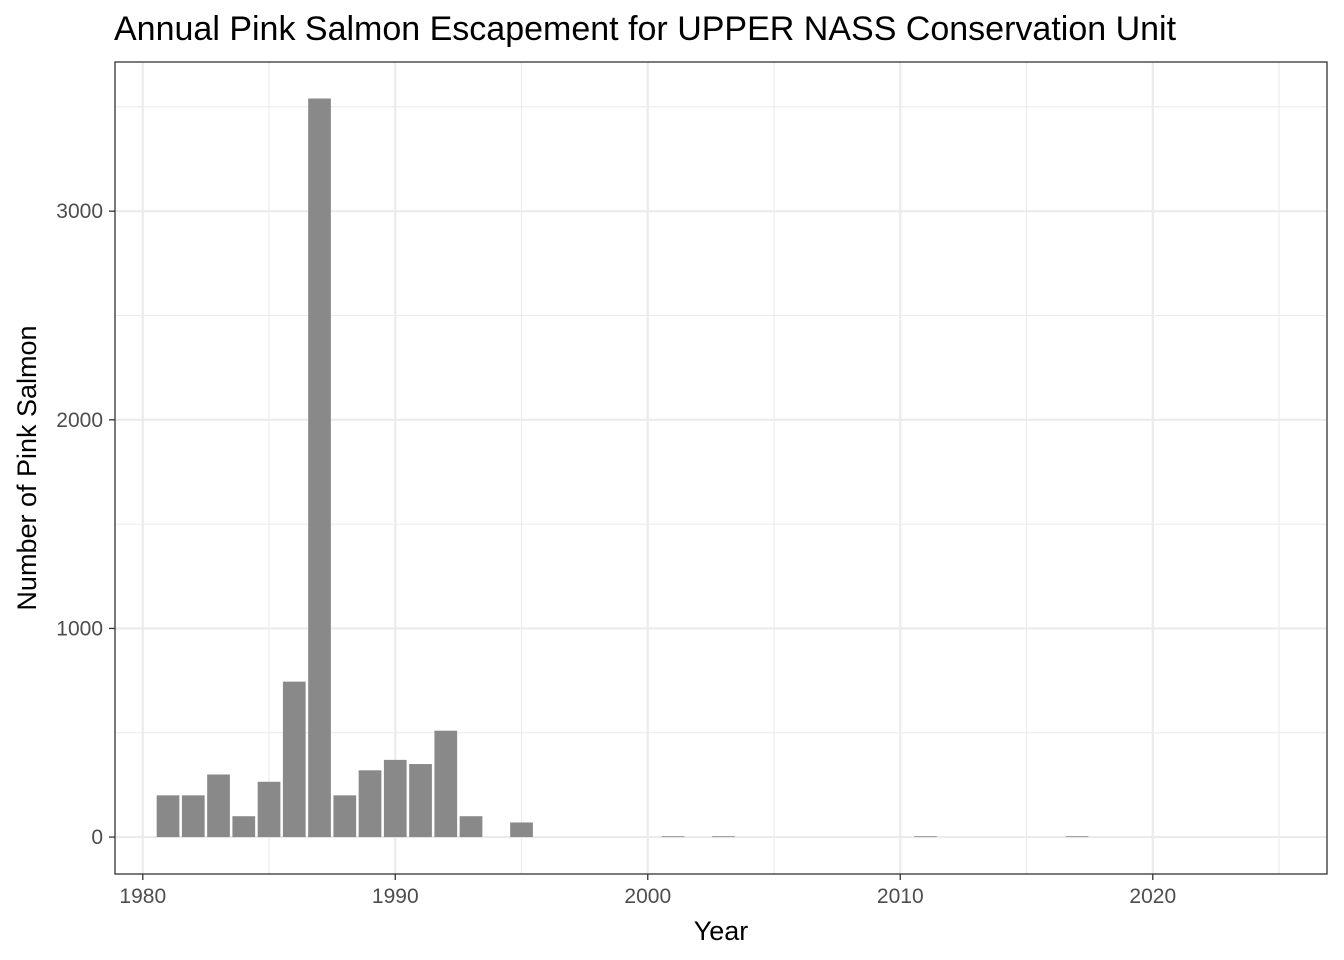 This screenshot has height=960, width=1344. Describe the element at coordinates (244, 827) in the screenshot. I see `bar-1984` at that location.